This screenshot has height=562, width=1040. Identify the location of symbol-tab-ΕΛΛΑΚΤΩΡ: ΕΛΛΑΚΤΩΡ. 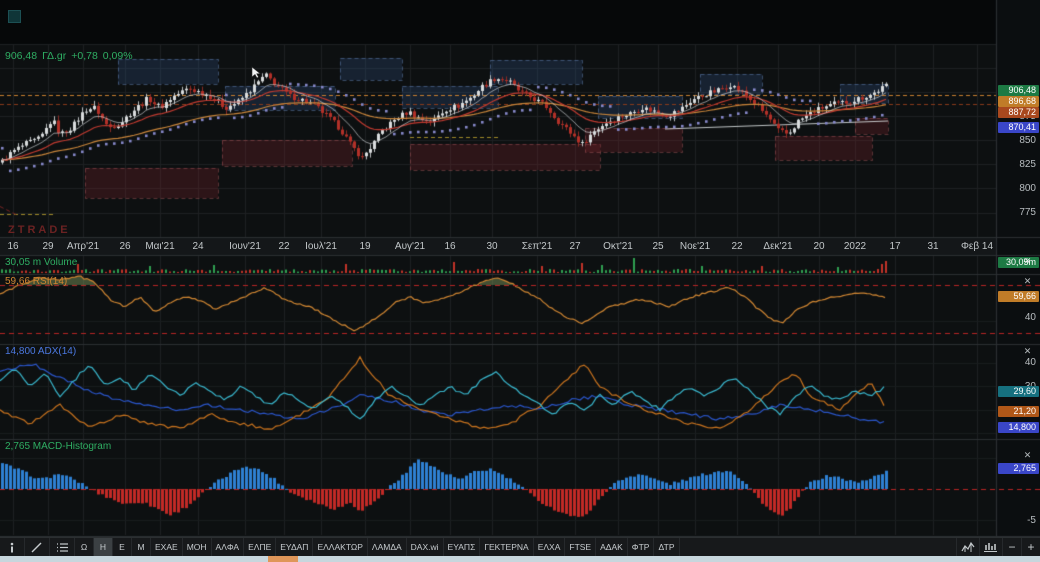
(340, 547).